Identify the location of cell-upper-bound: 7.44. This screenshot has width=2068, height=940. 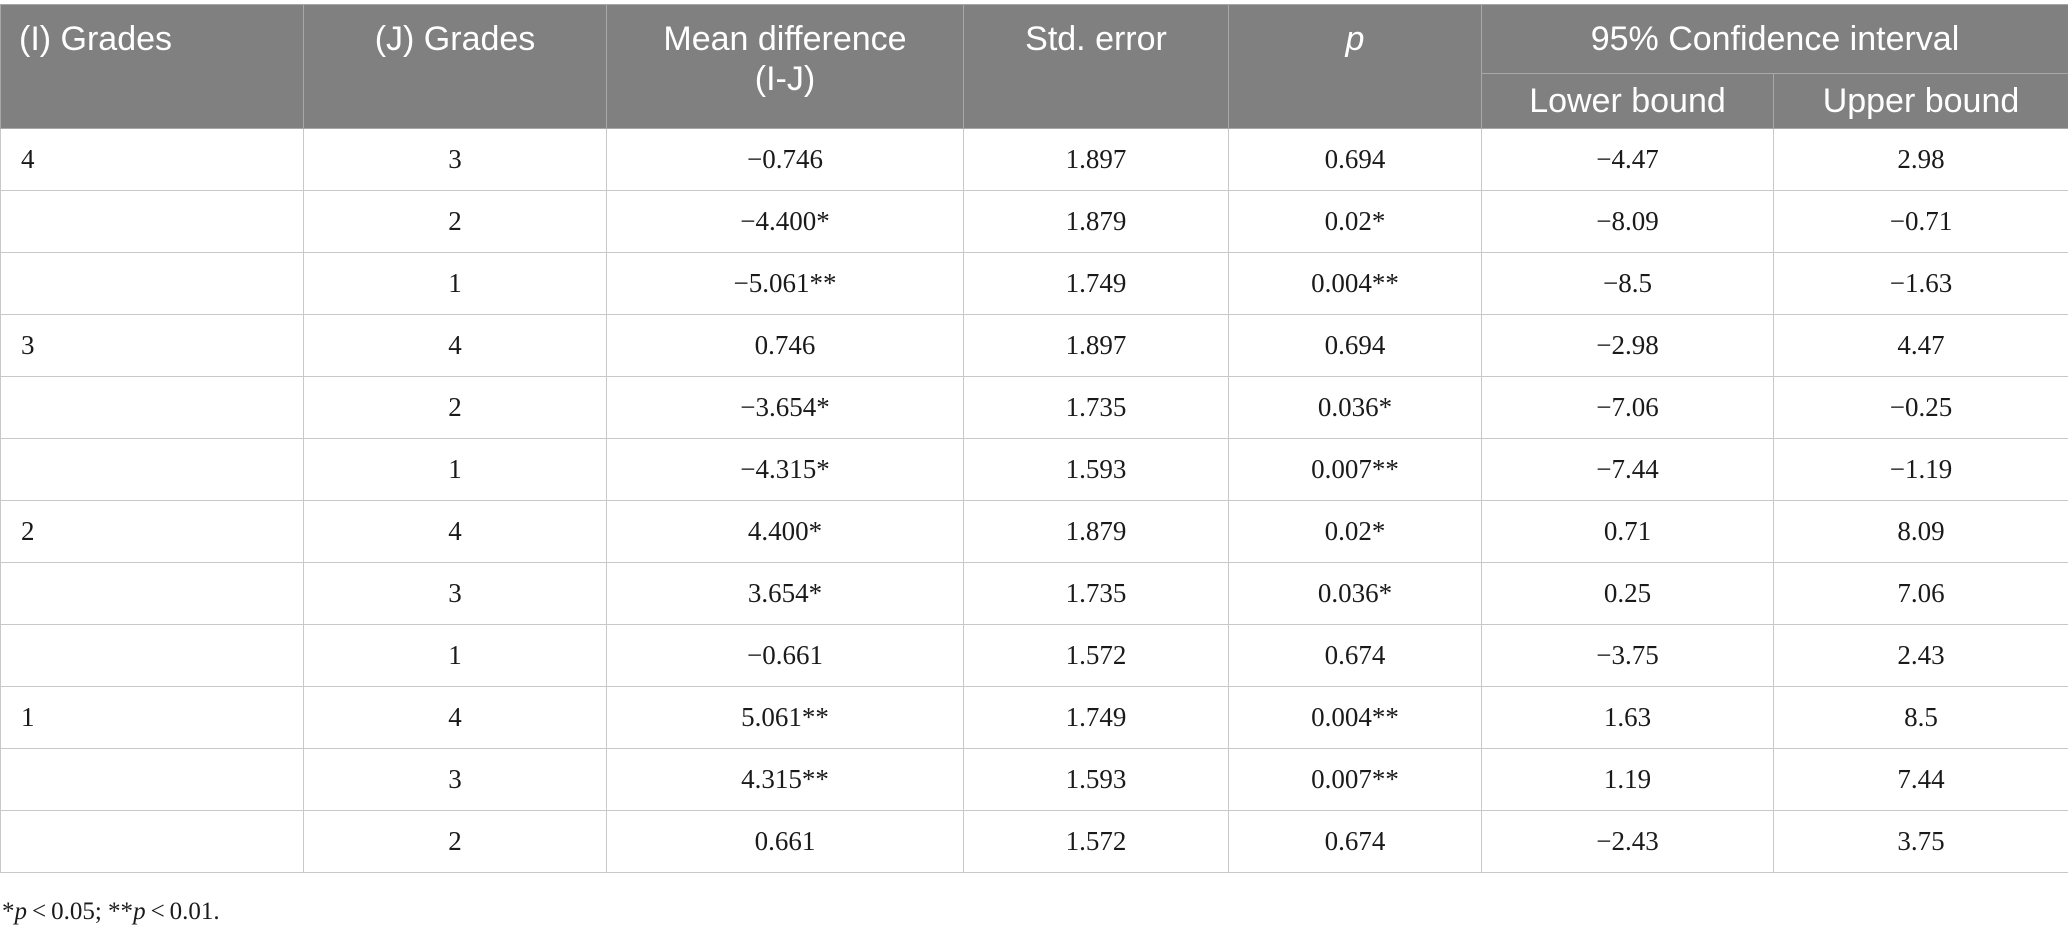
(1920, 779).